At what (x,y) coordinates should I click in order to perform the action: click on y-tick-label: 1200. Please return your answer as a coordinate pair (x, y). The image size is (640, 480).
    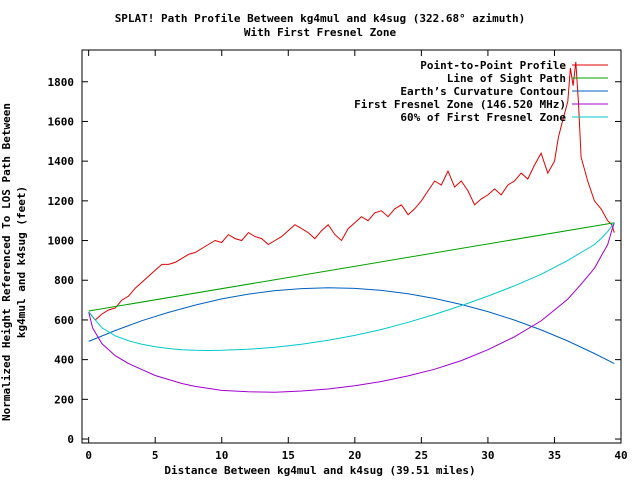
    Looking at the image, I should click on (61, 201).